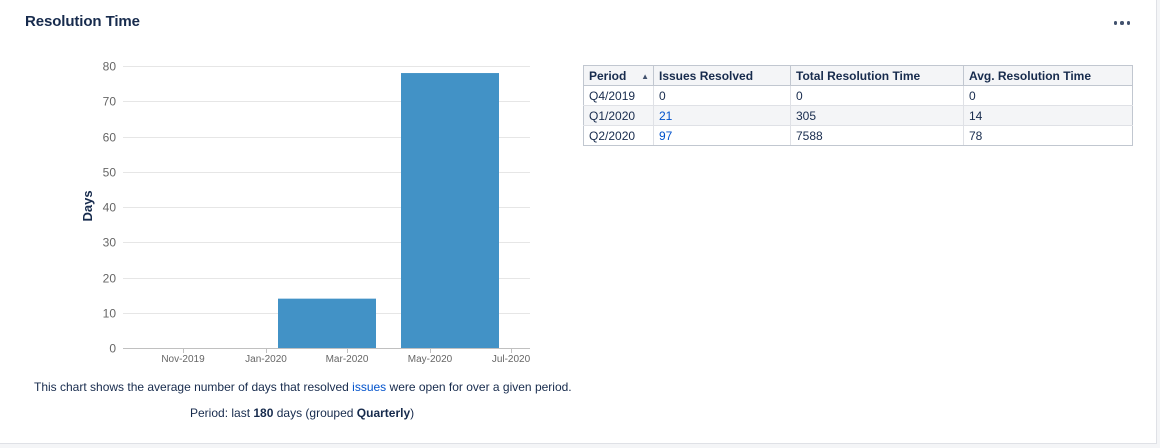 The image size is (1160, 448). I want to click on table-row: Q1/2020 21 305 14, so click(858, 115).